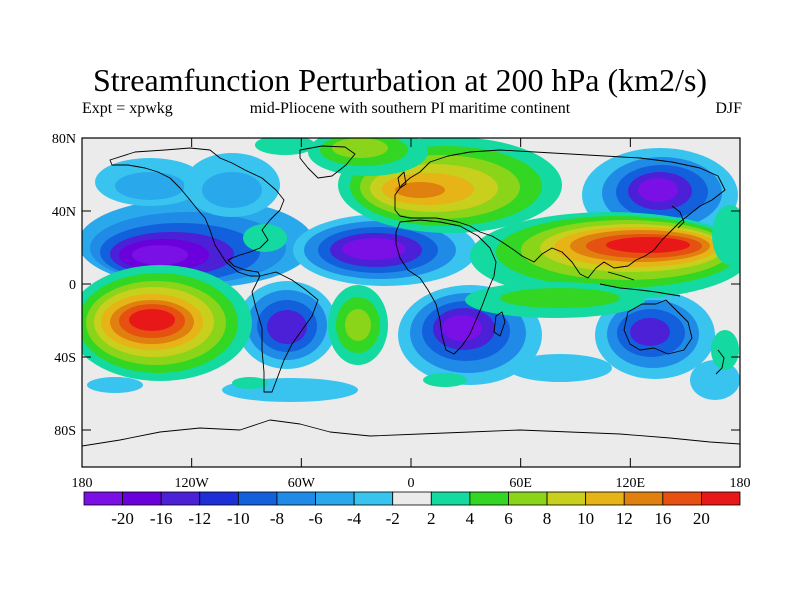 This screenshot has width=800, height=600. I want to click on colorbar-label: -2, so click(393, 518).